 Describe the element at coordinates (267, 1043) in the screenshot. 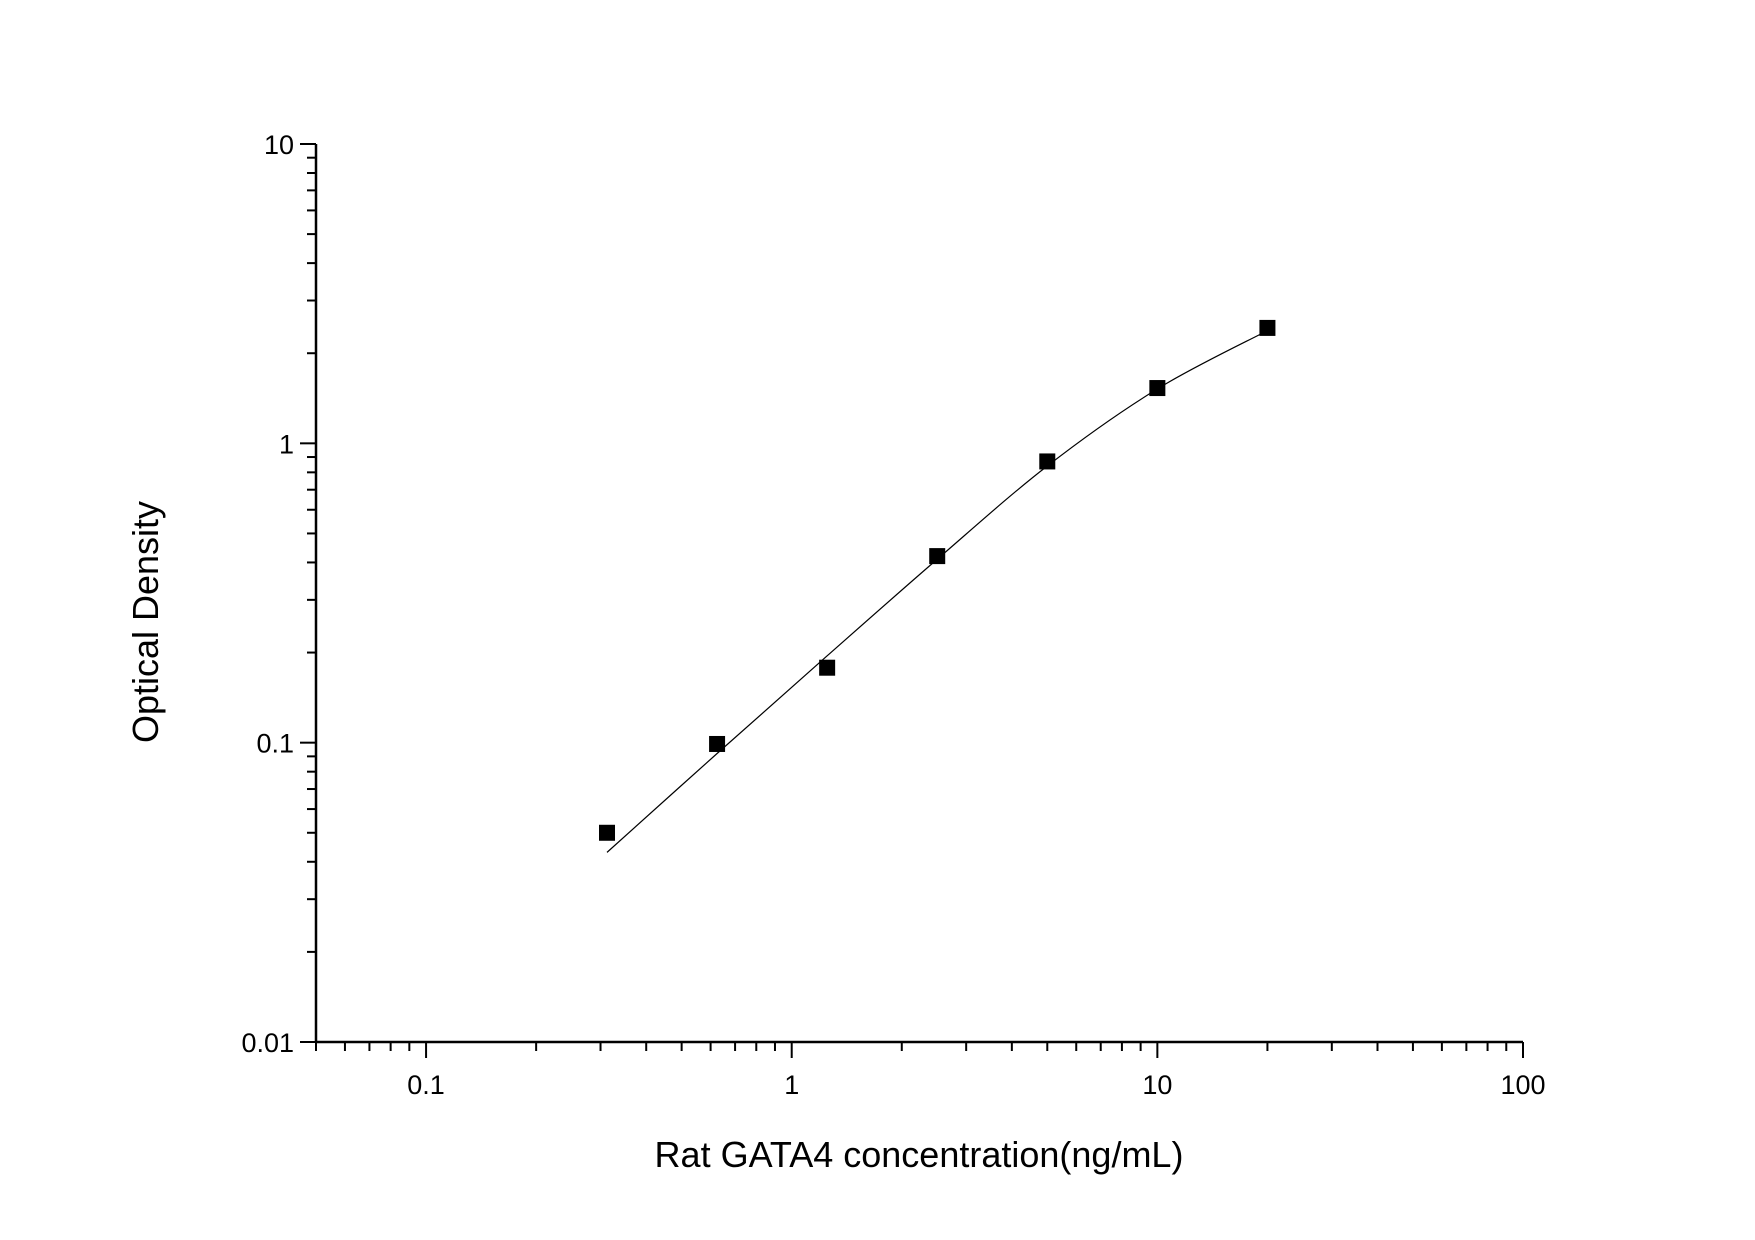

I see `y-tick-label: 0.01` at that location.